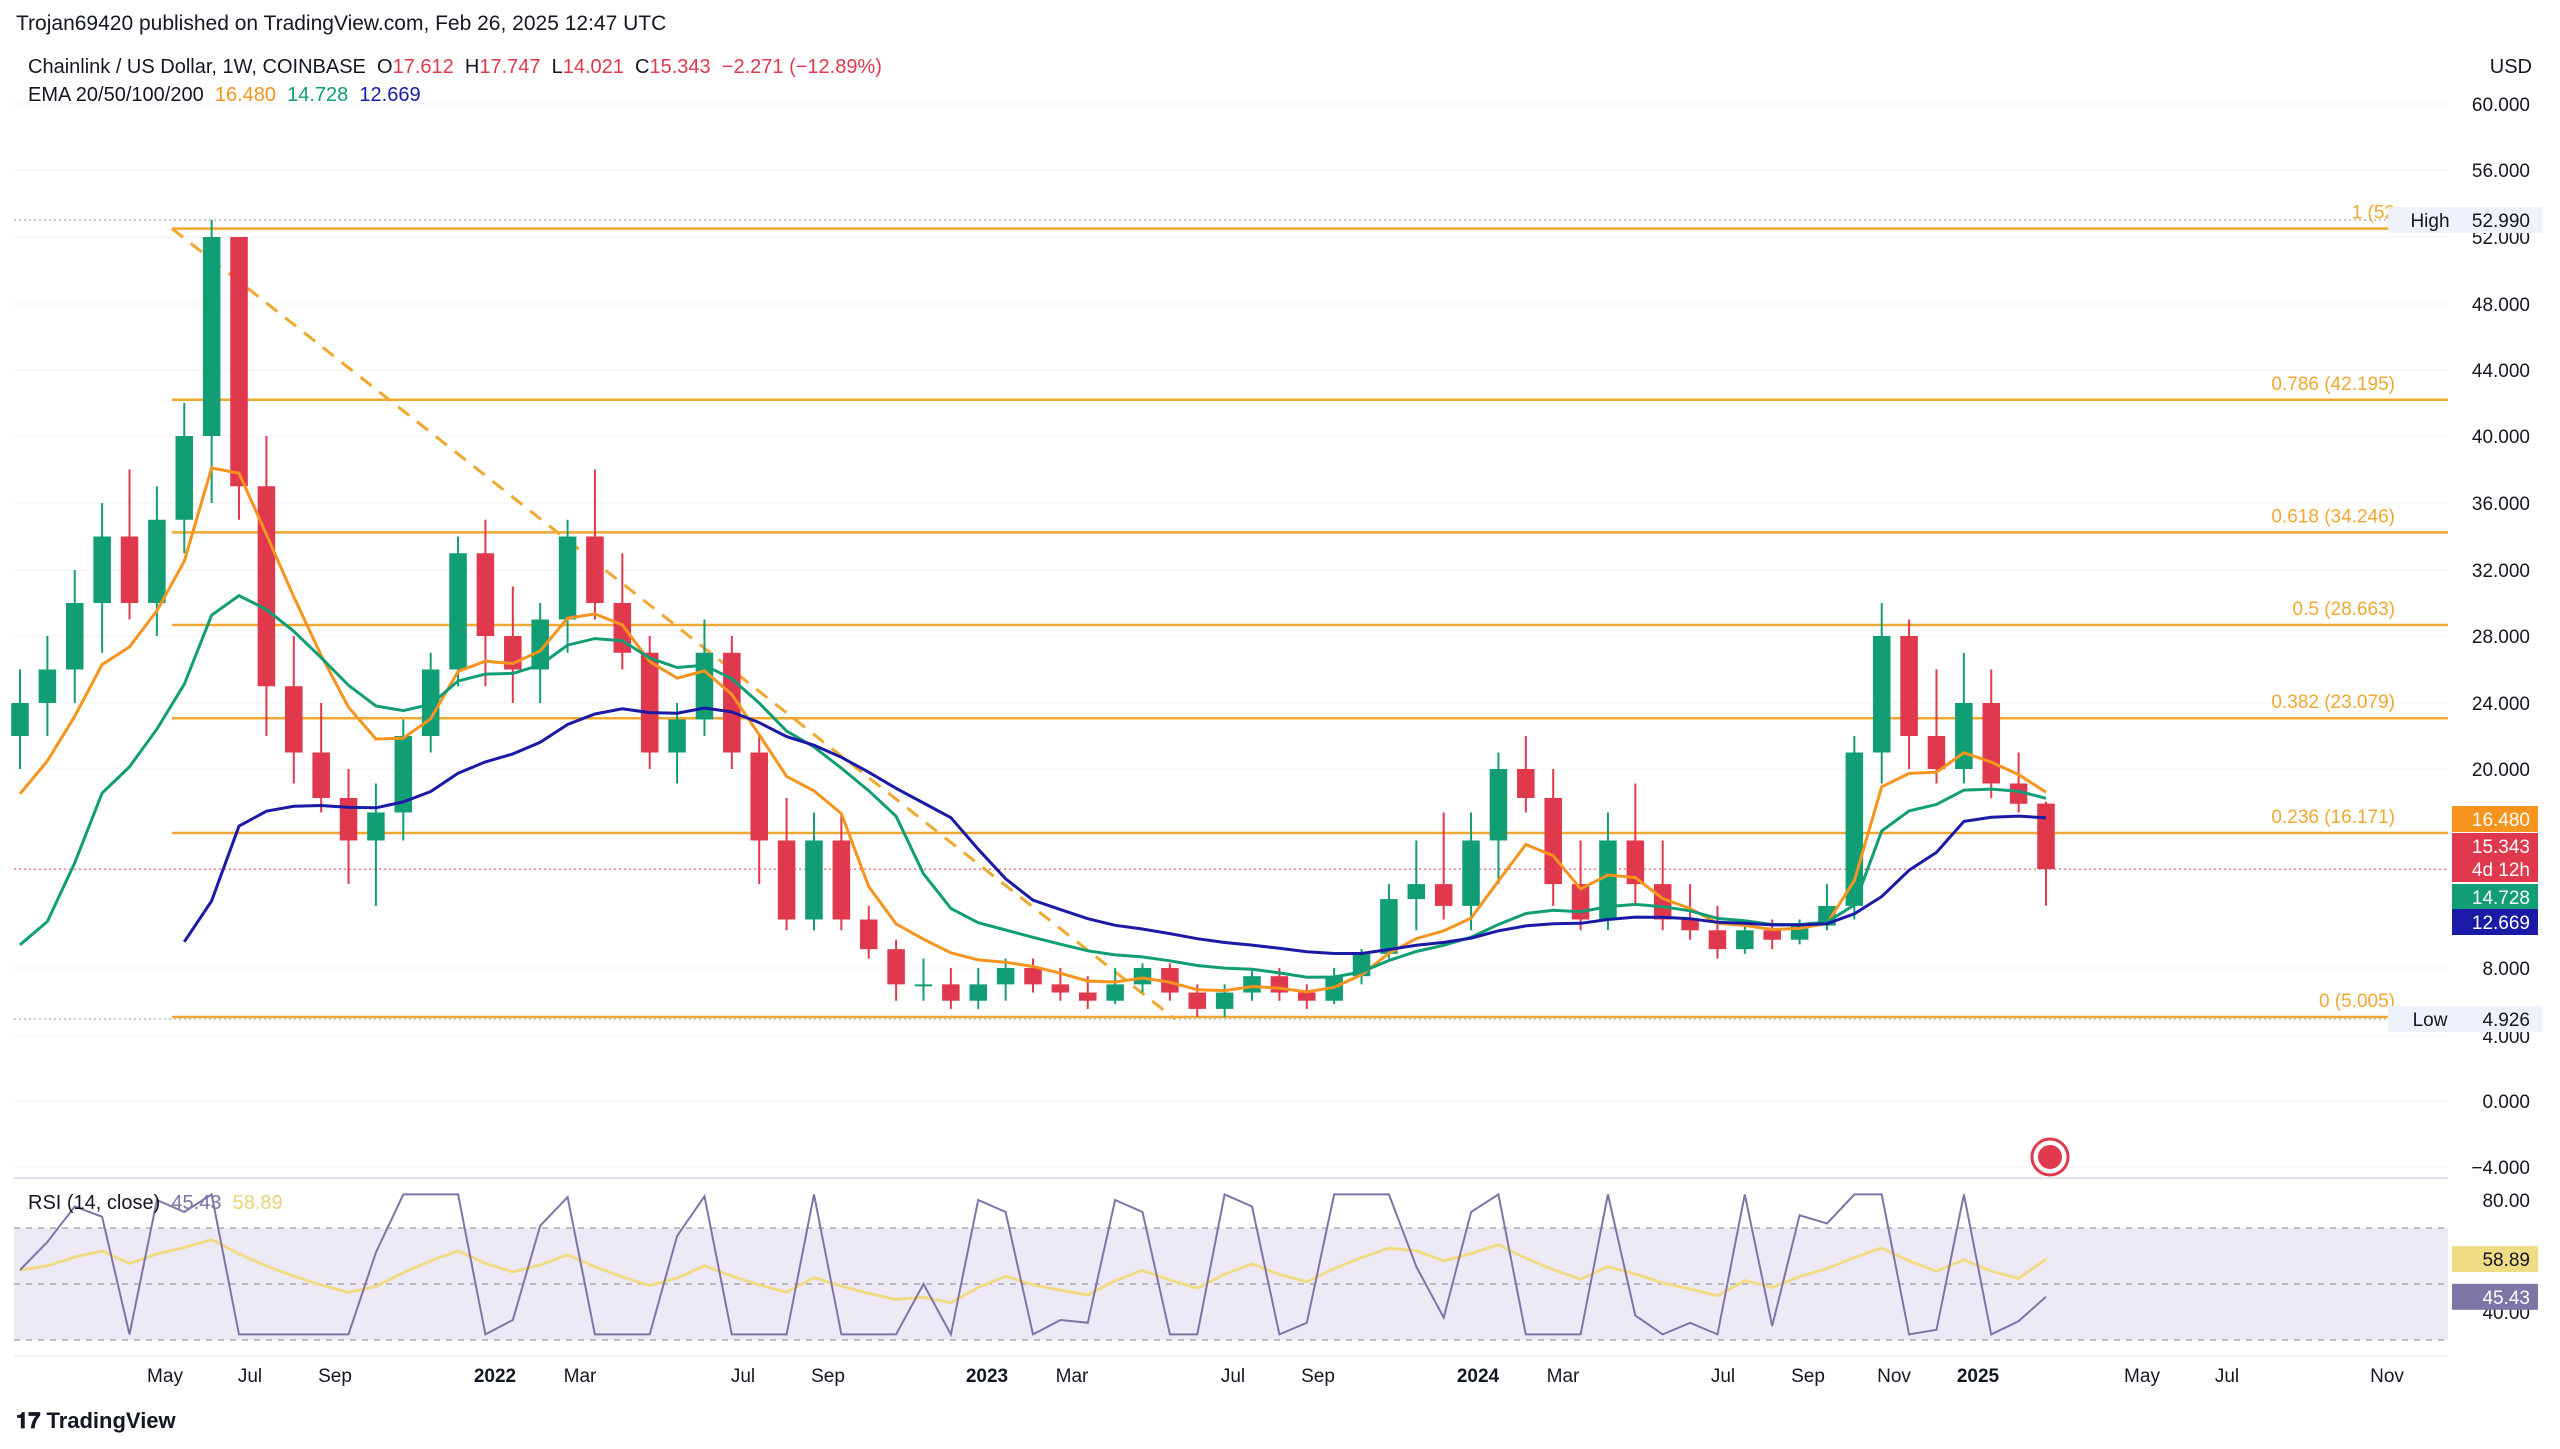 The height and width of the screenshot is (1449, 2560). What do you see at coordinates (385, 67) in the screenshot?
I see `open-label: O` at bounding box center [385, 67].